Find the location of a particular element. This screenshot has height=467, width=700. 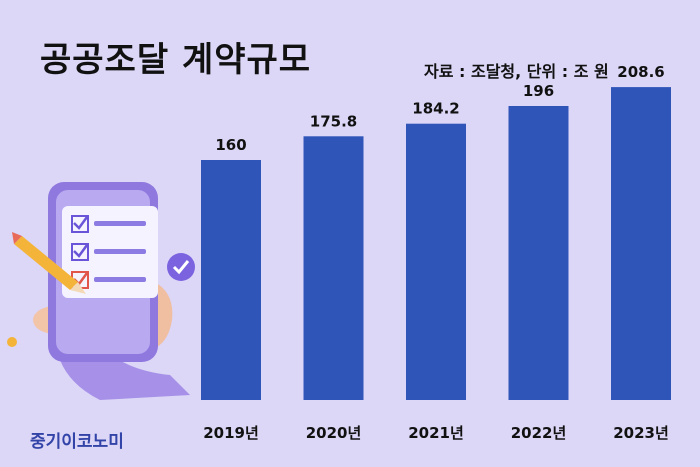

checklist-icon is located at coordinates (110, 252).